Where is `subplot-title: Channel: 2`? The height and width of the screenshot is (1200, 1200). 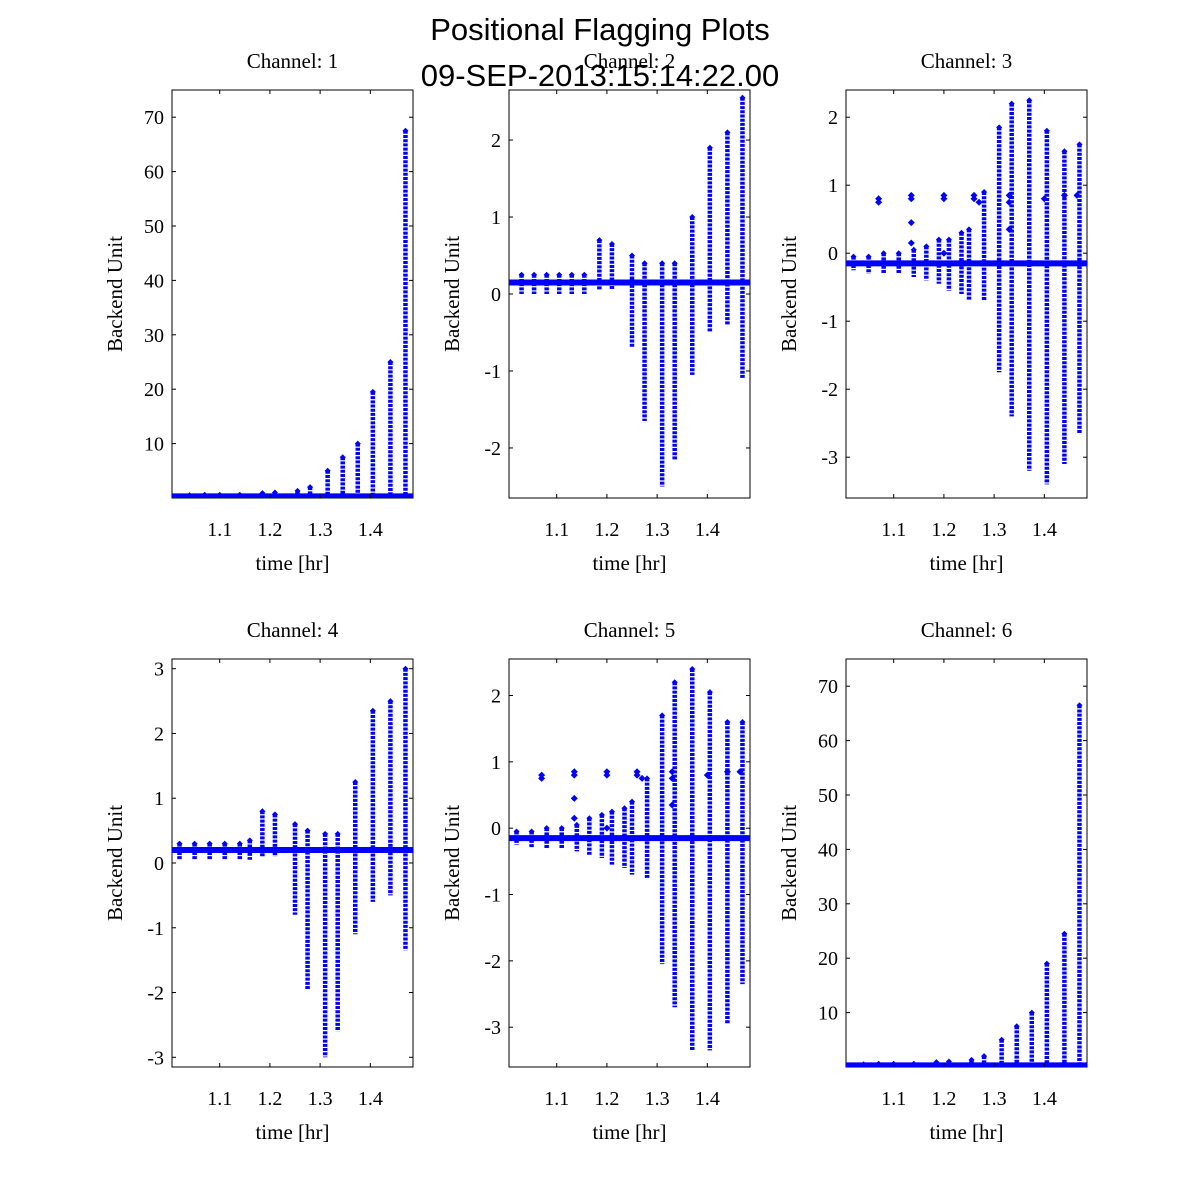 subplot-title: Channel: 2 is located at coordinates (630, 61).